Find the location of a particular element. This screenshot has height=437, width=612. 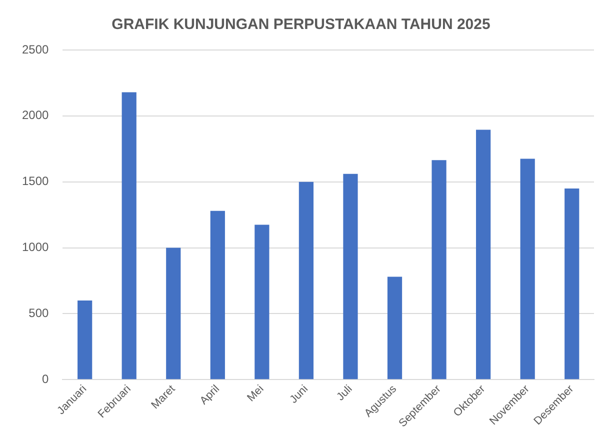

y-tick-label: 500 is located at coordinates (39, 313).